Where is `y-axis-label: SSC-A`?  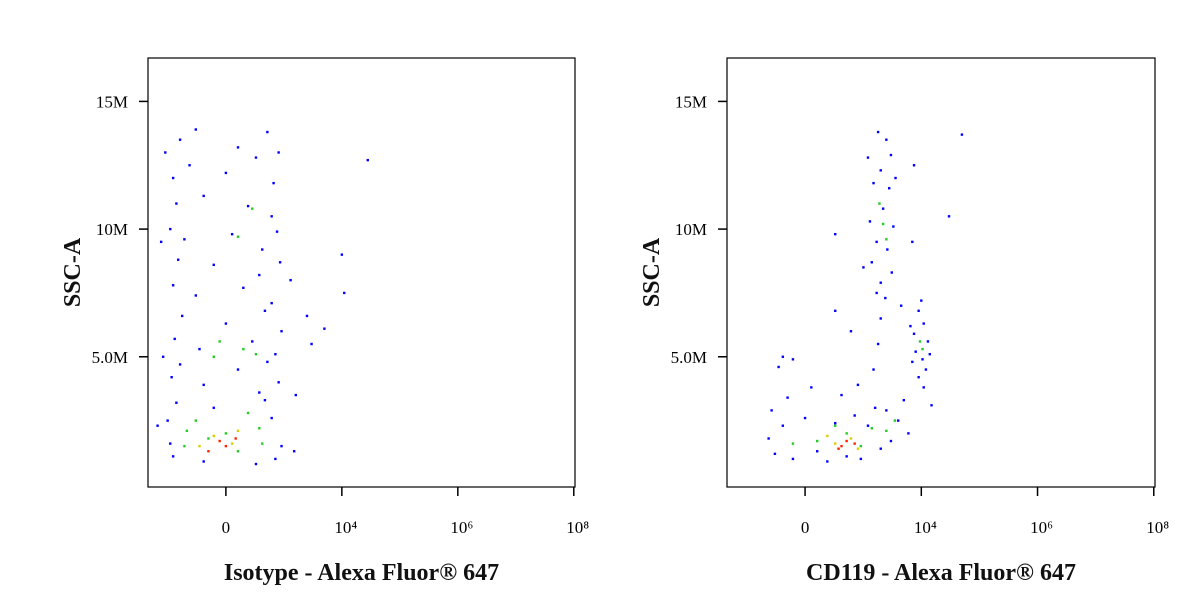
y-axis-label: SSC-A is located at coordinates (652, 272).